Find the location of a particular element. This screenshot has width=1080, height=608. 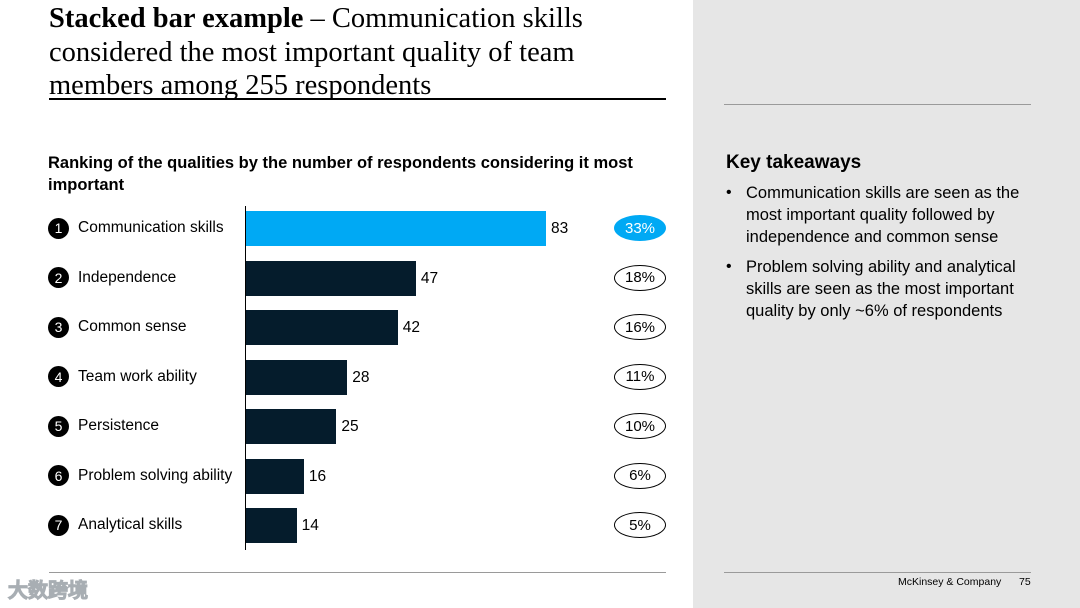

rank-badge: 1 is located at coordinates (58, 228).